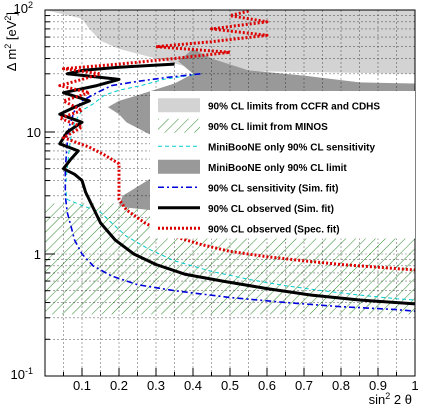  What do you see at coordinates (414, 385) in the screenshot?
I see `x-tick-label: 1` at bounding box center [414, 385].